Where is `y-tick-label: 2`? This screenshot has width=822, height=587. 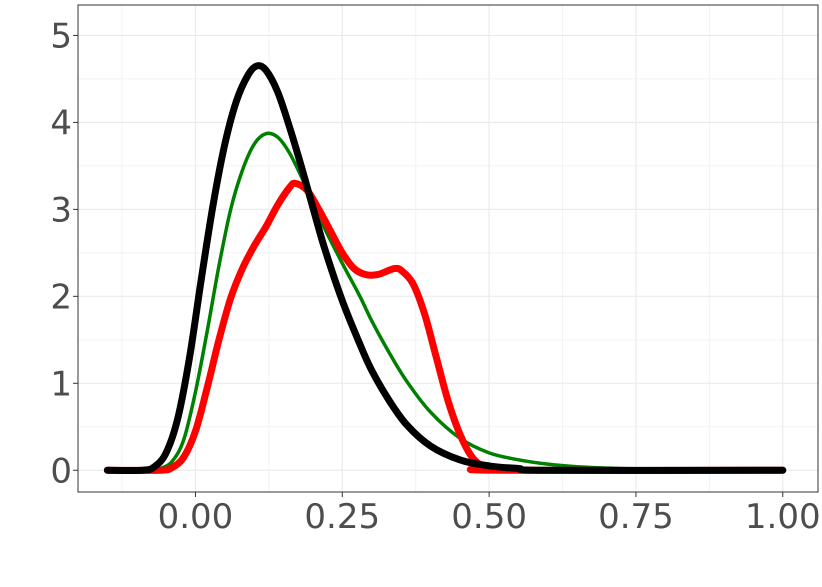
y-tick-label: 2 is located at coordinates (61, 297).